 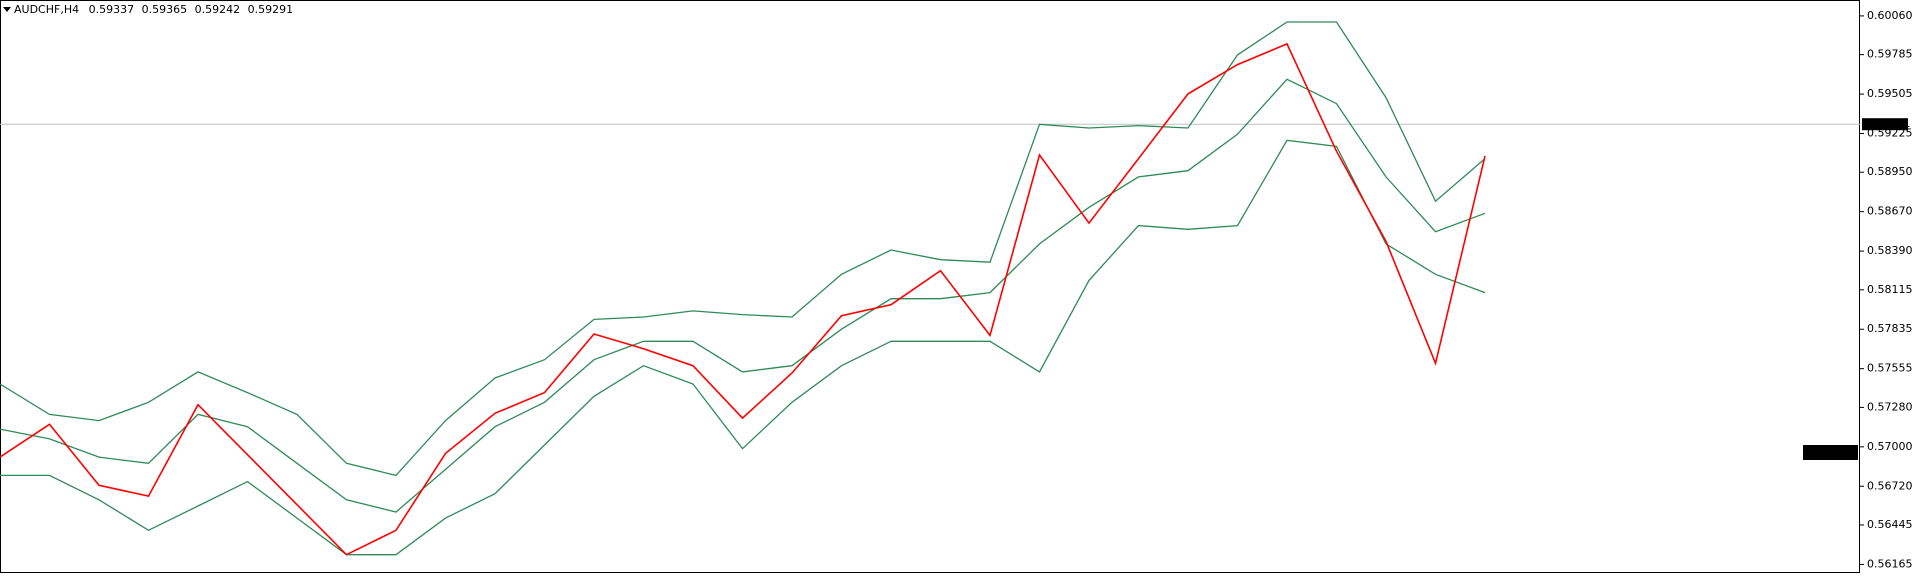 I want to click on y-tick-label: 0.58390, so click(x=1889, y=250).